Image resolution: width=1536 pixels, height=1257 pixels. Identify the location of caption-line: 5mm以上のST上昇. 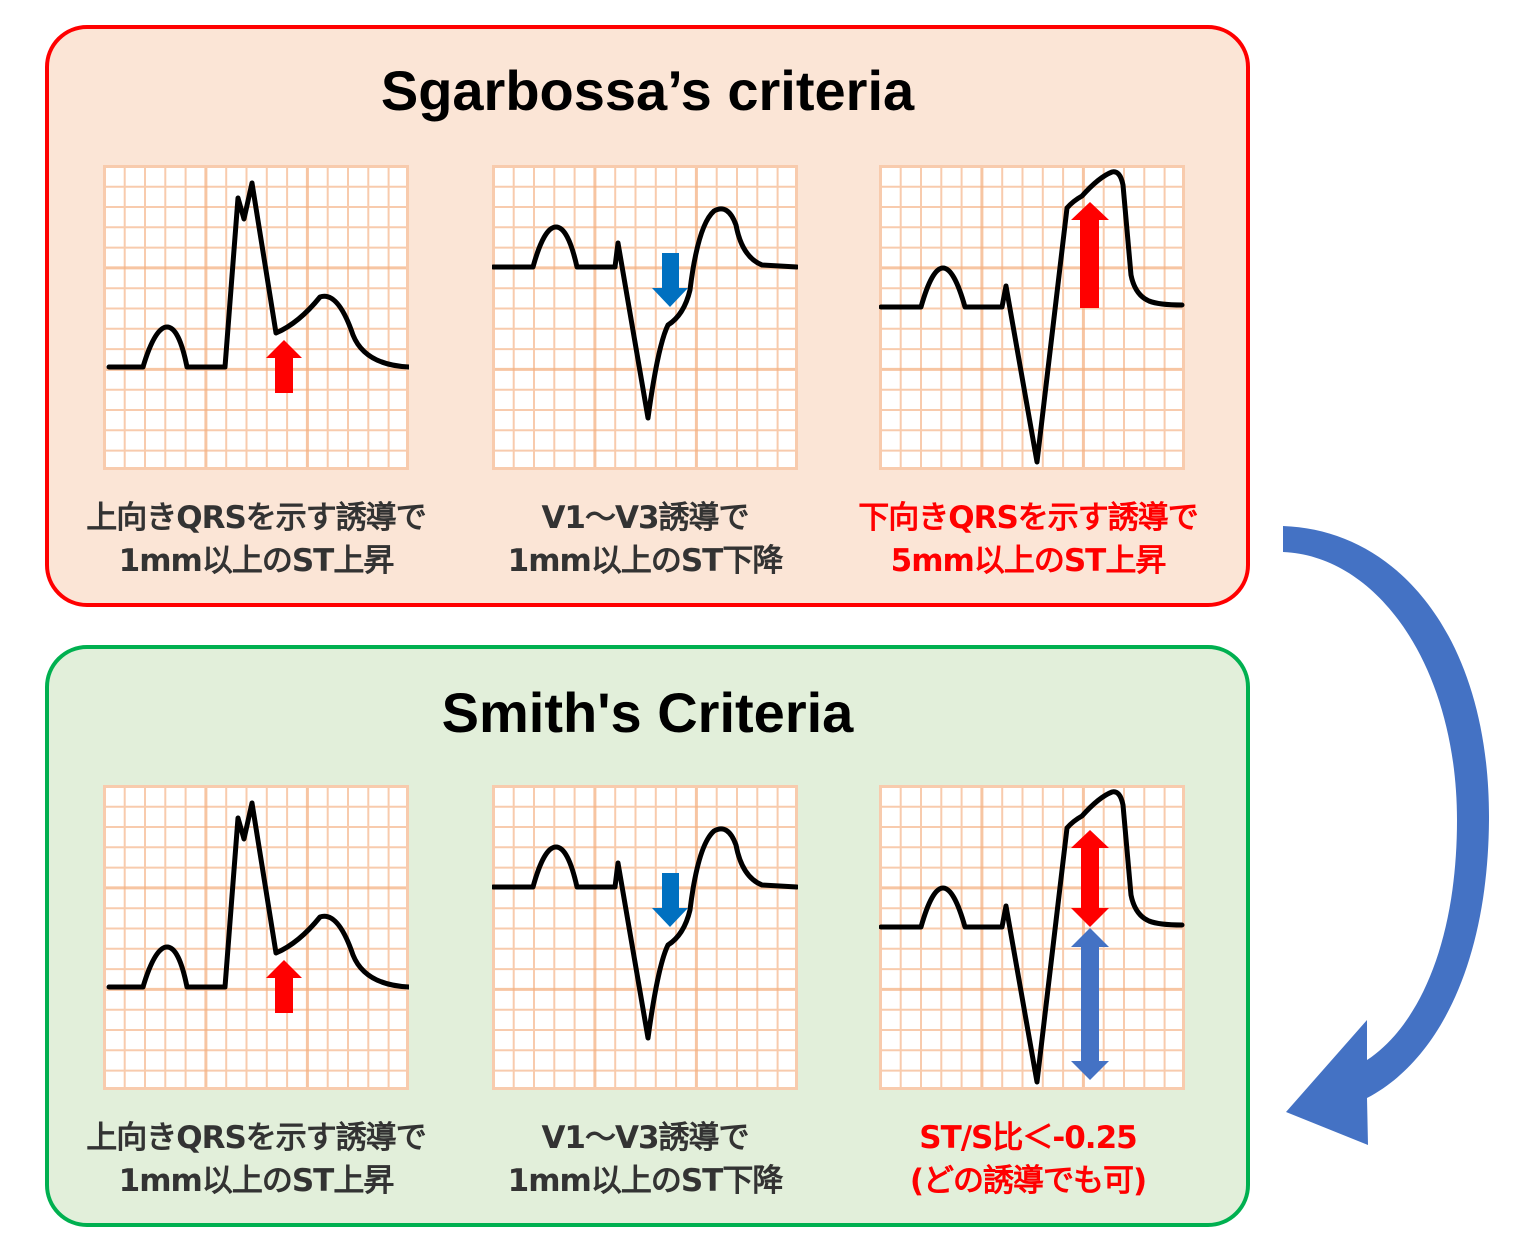
(1028, 561).